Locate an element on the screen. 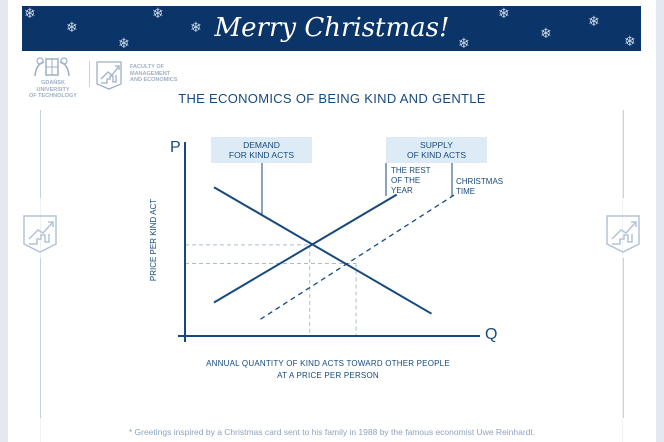 This screenshot has width=664, height=442. banner-title: Merry Christmas! is located at coordinates (332, 28).